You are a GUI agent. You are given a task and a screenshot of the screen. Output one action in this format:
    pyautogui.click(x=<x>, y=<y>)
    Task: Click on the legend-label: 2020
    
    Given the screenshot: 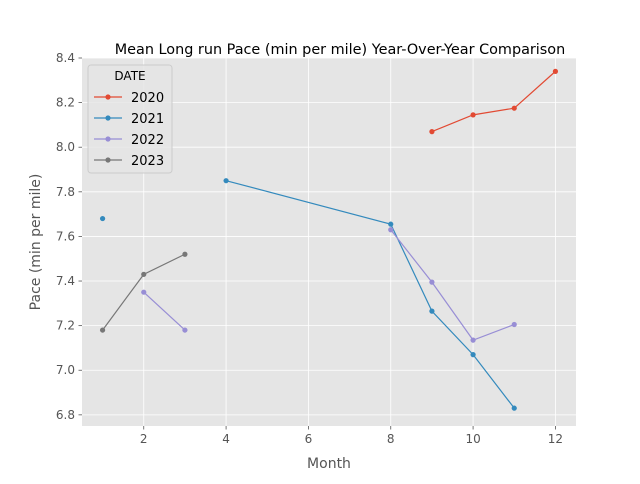 What is the action you would take?
    pyautogui.click(x=147, y=98)
    